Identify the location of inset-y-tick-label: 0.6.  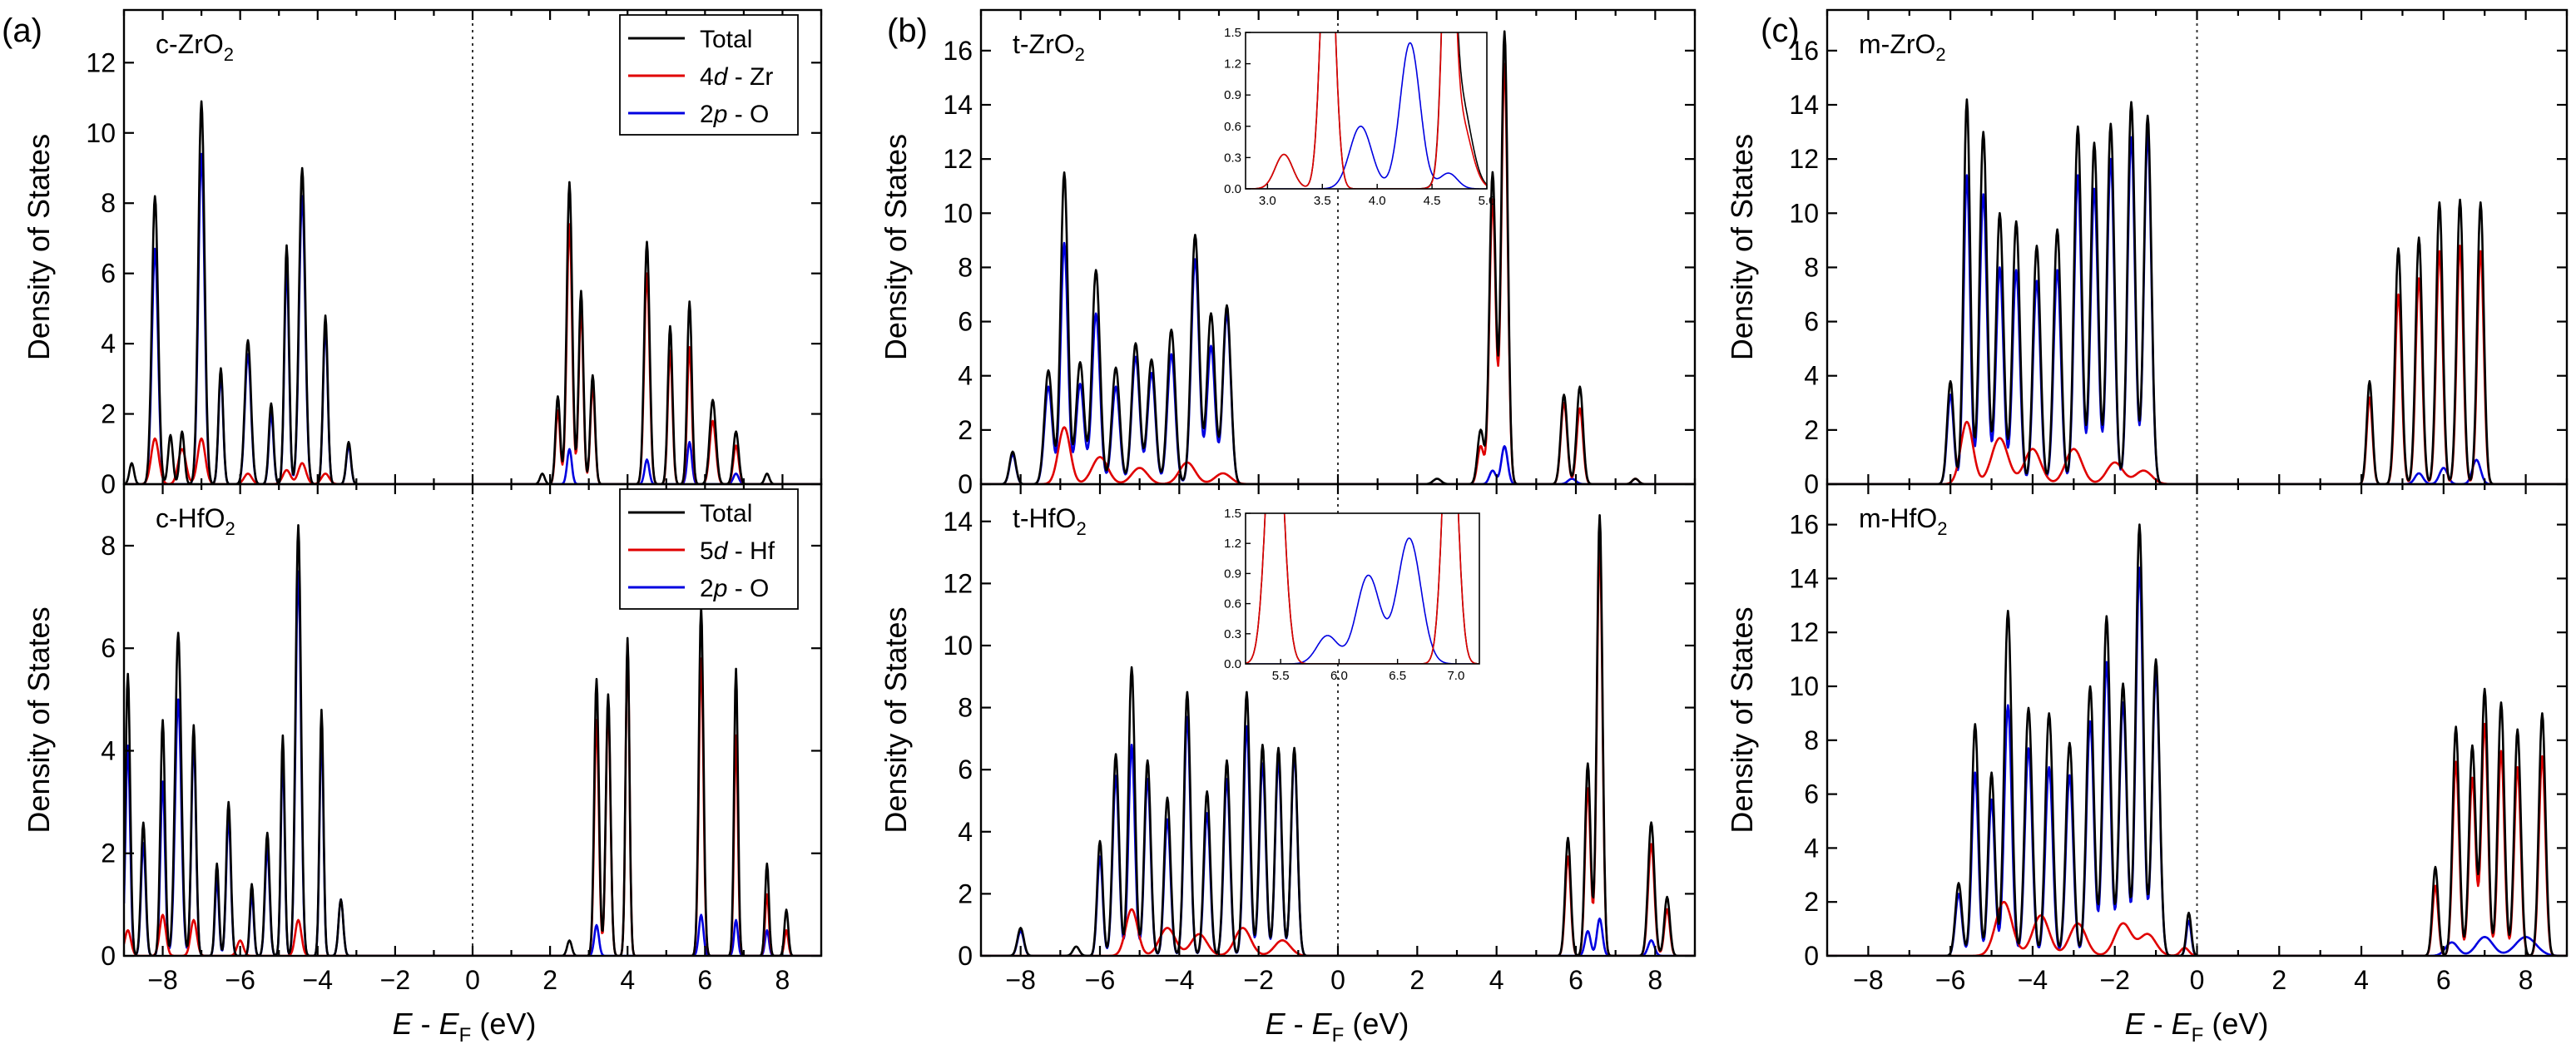
(1232, 127).